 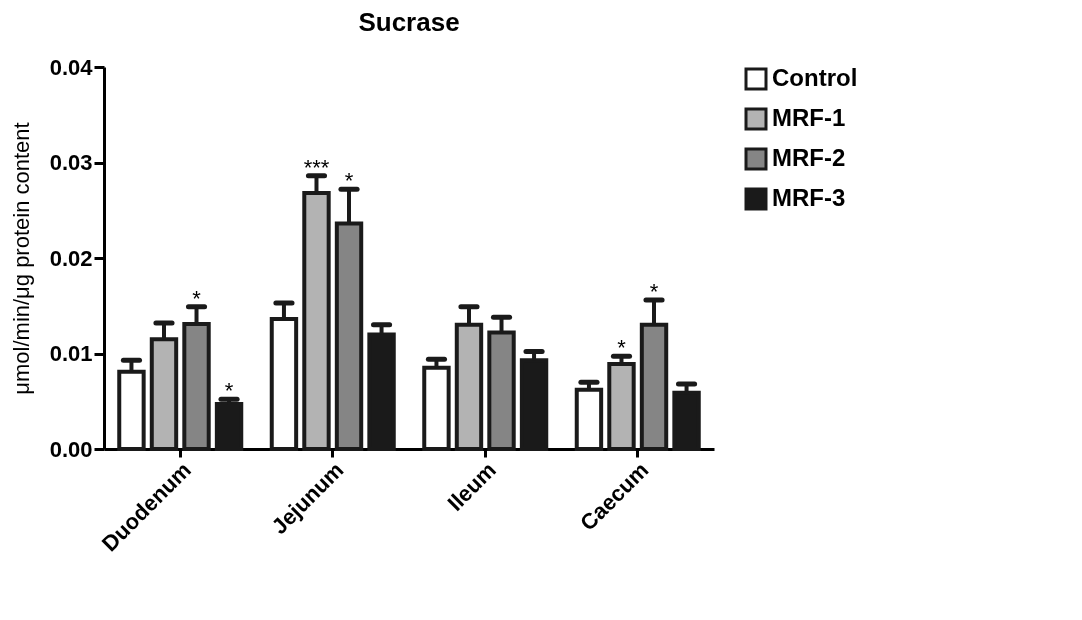 I want to click on chart-title: Sucrase, so click(x=409, y=22).